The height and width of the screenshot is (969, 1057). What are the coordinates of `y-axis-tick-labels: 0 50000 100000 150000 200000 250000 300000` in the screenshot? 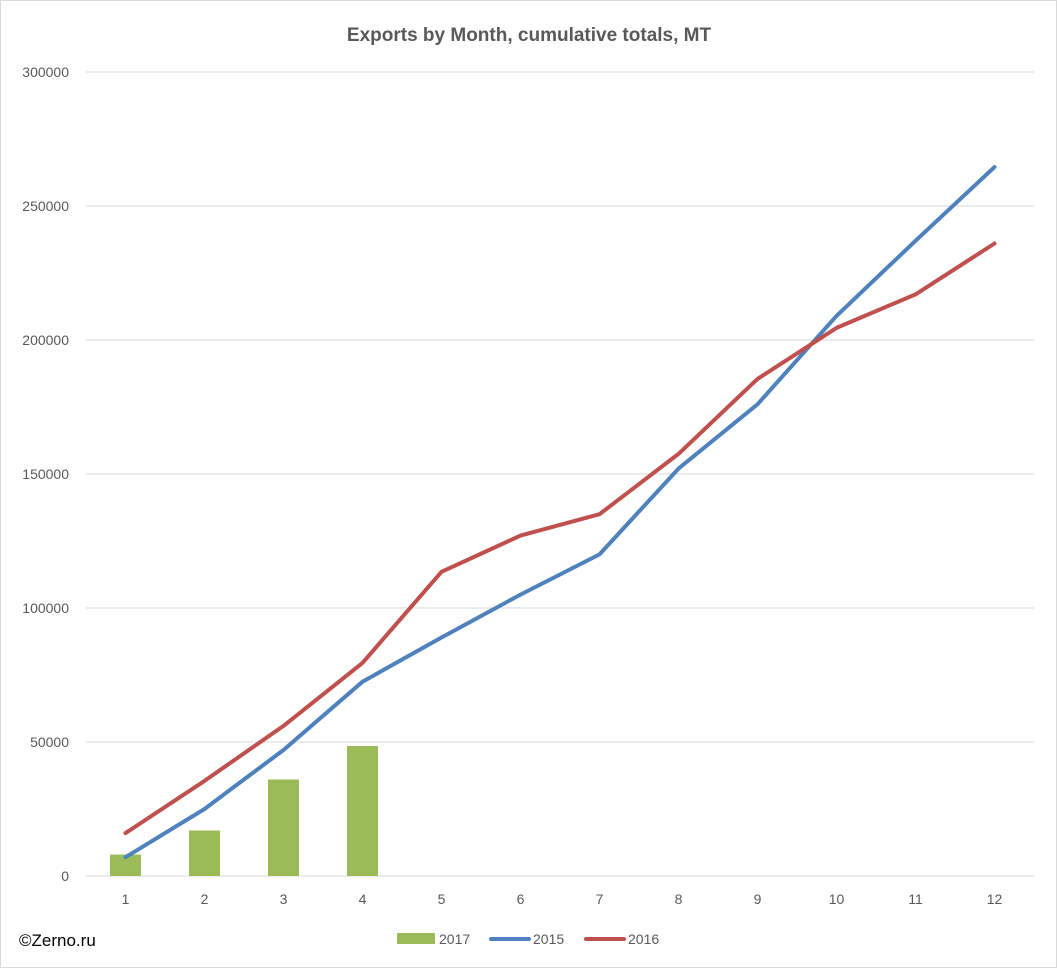 It's located at (45, 474).